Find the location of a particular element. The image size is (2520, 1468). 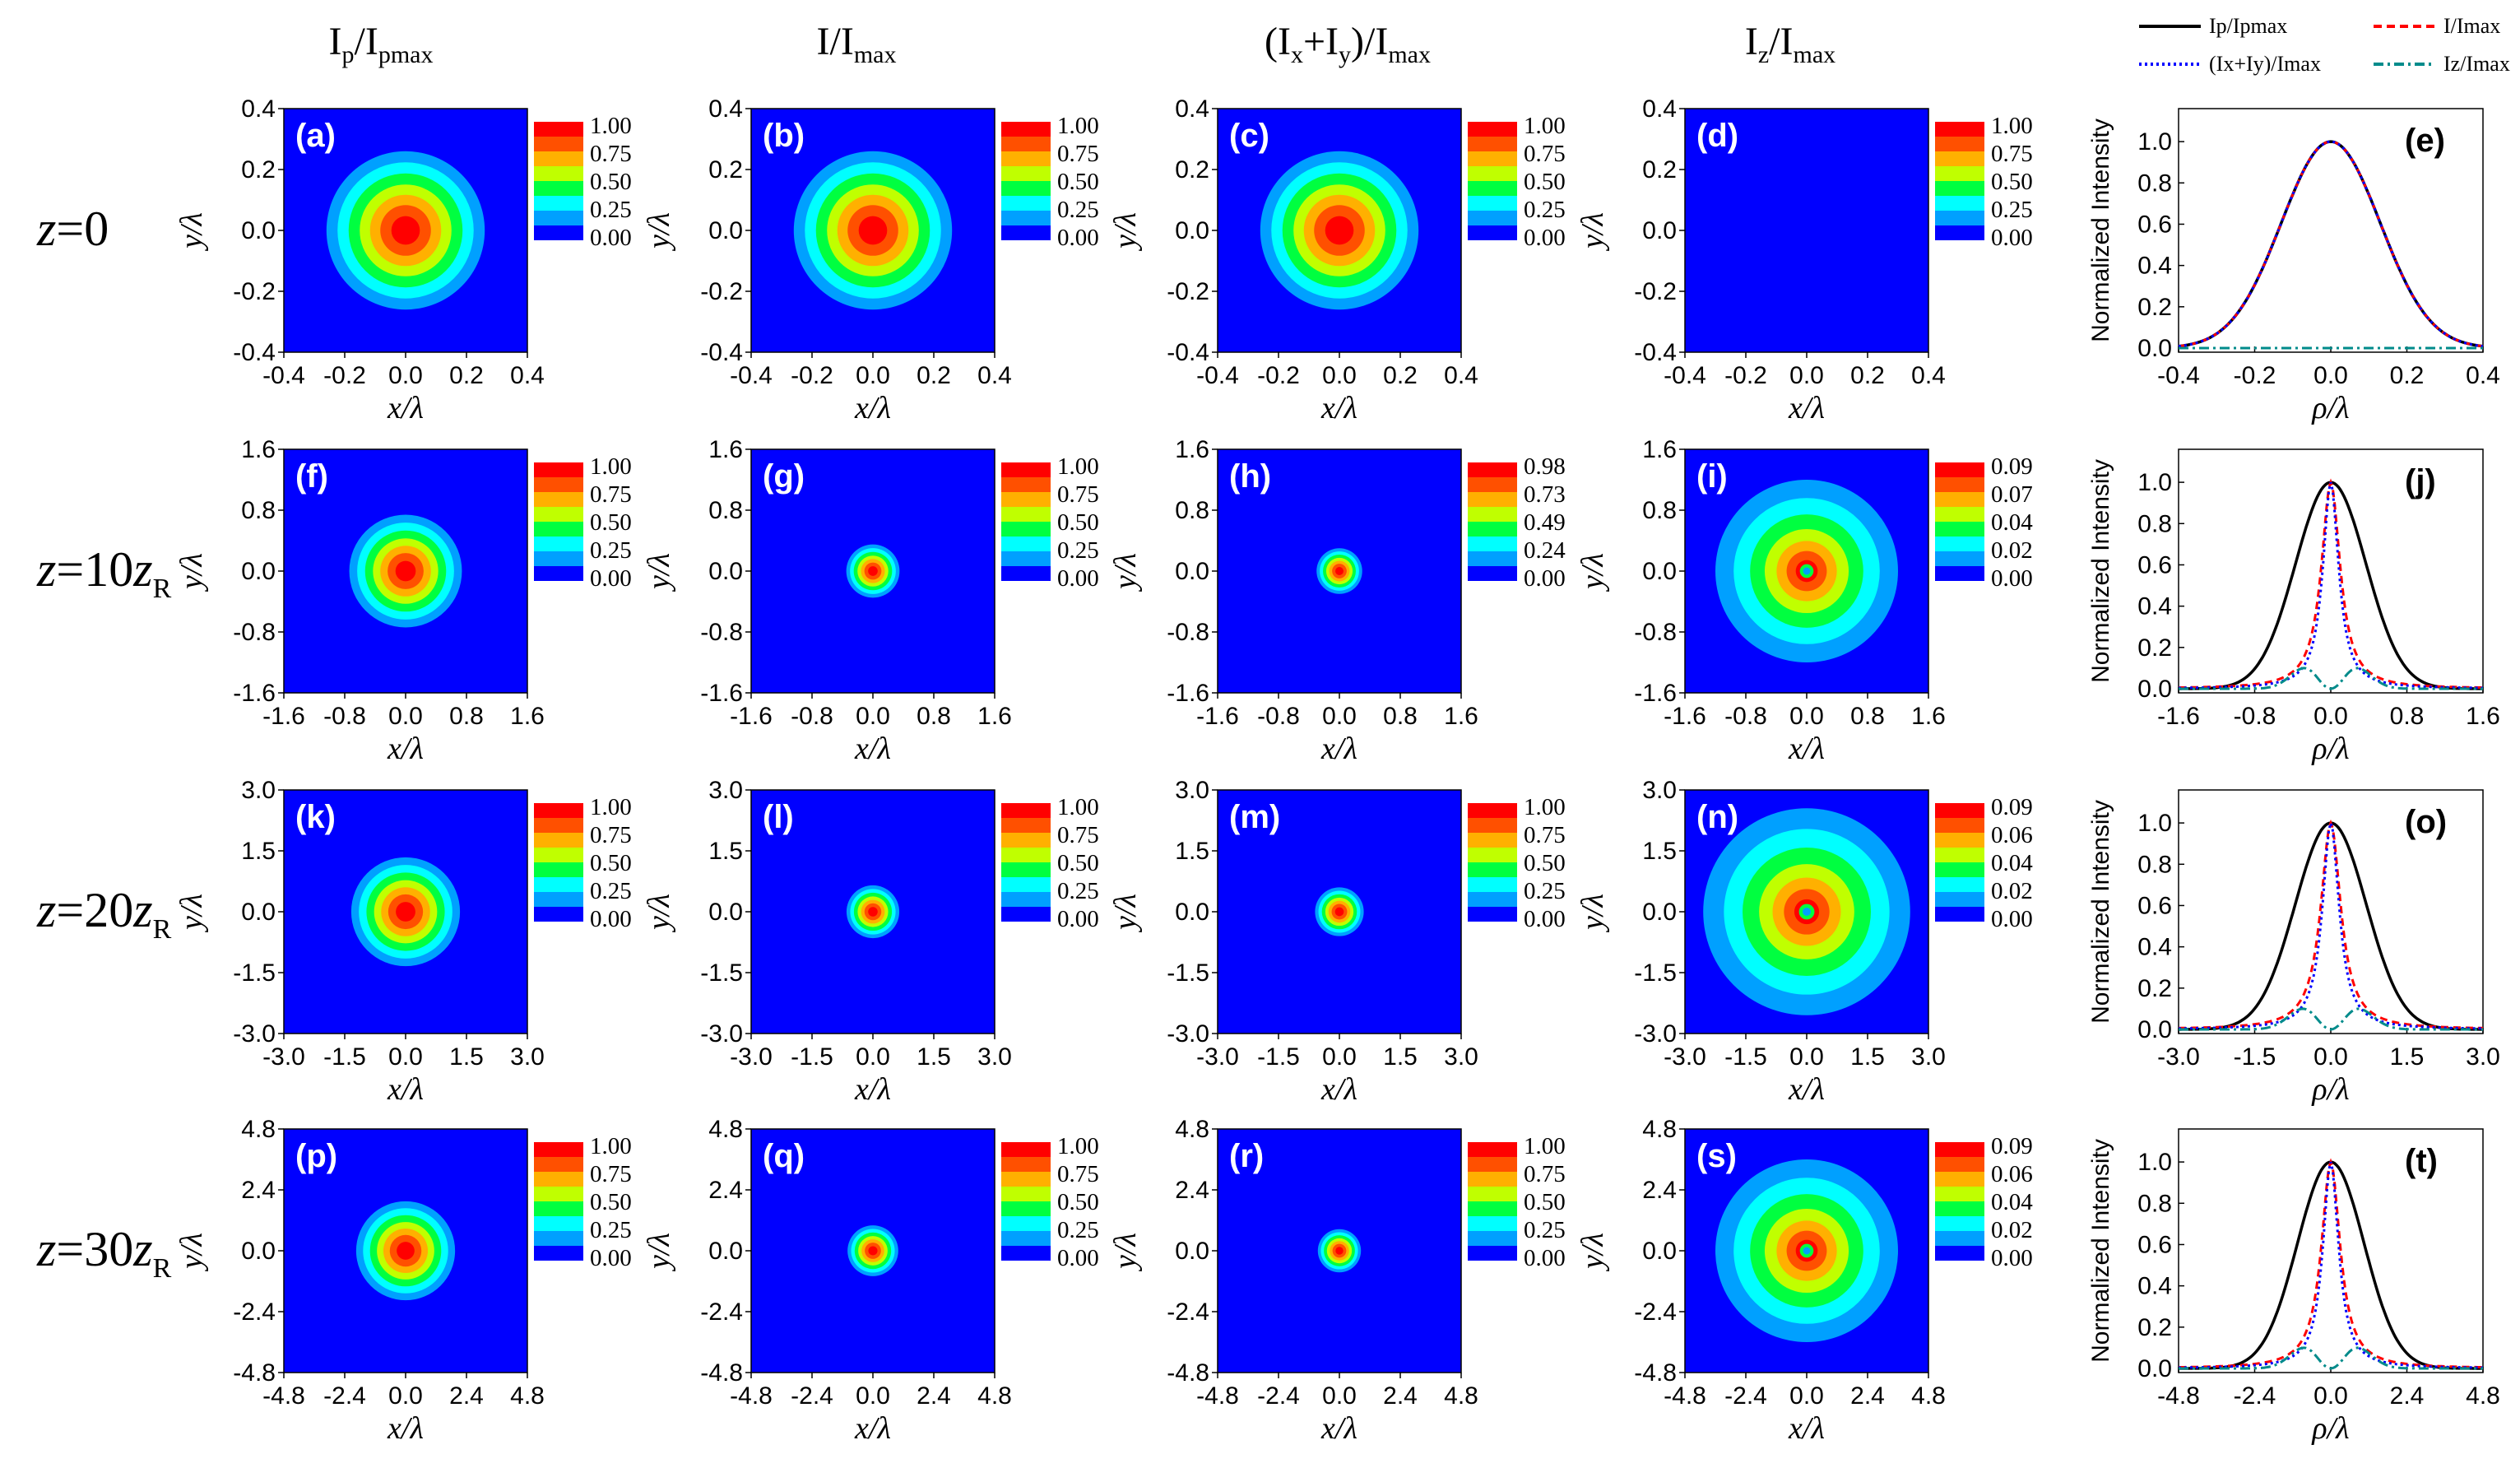

y-tick-label: -3.0 is located at coordinates (1655, 1034).